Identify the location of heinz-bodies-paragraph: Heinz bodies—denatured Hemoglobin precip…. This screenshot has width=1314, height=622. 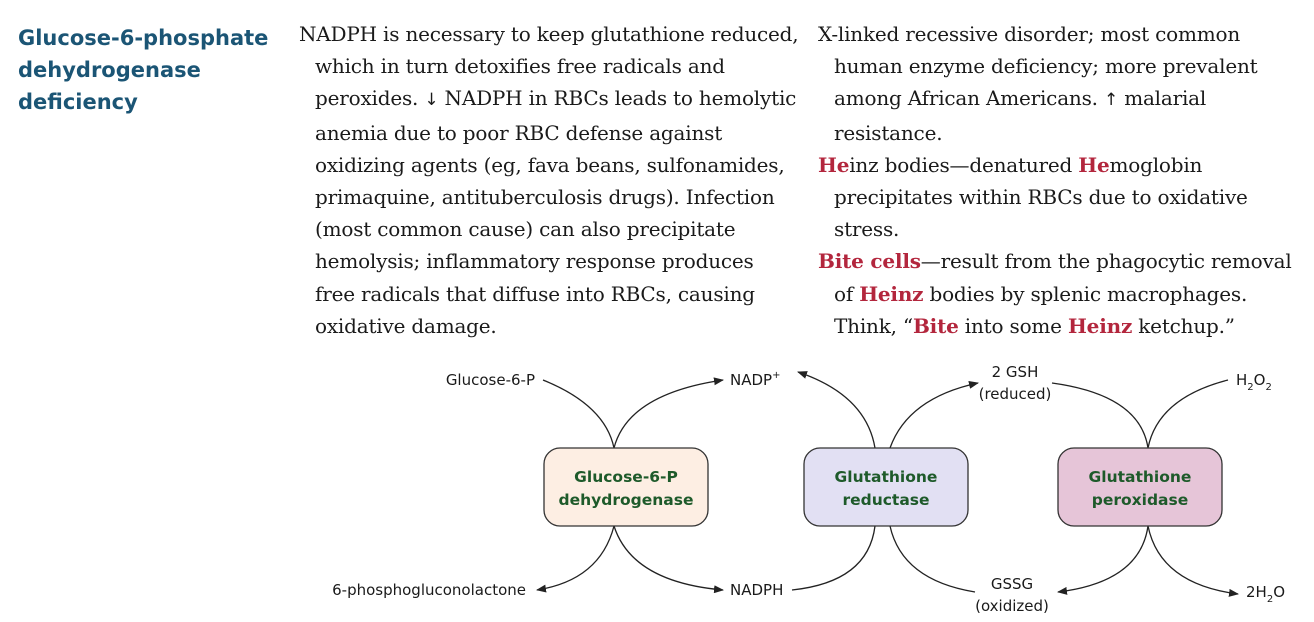
(1064, 197).